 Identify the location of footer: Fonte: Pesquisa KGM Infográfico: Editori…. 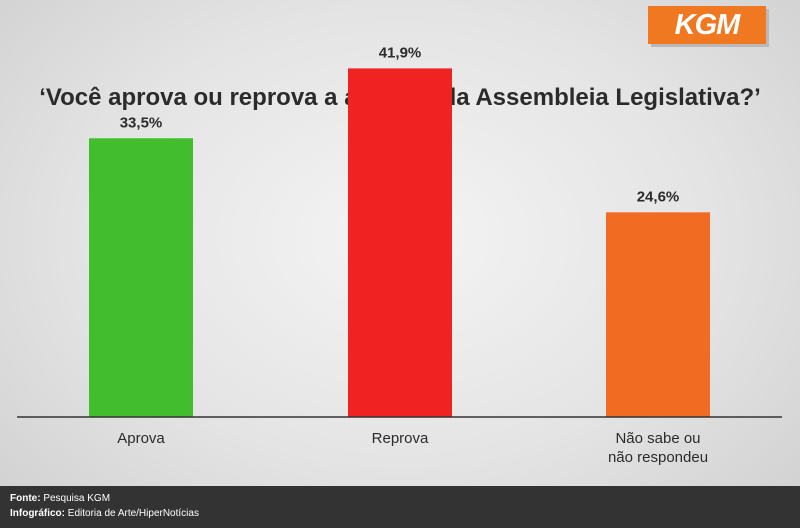
(400, 507).